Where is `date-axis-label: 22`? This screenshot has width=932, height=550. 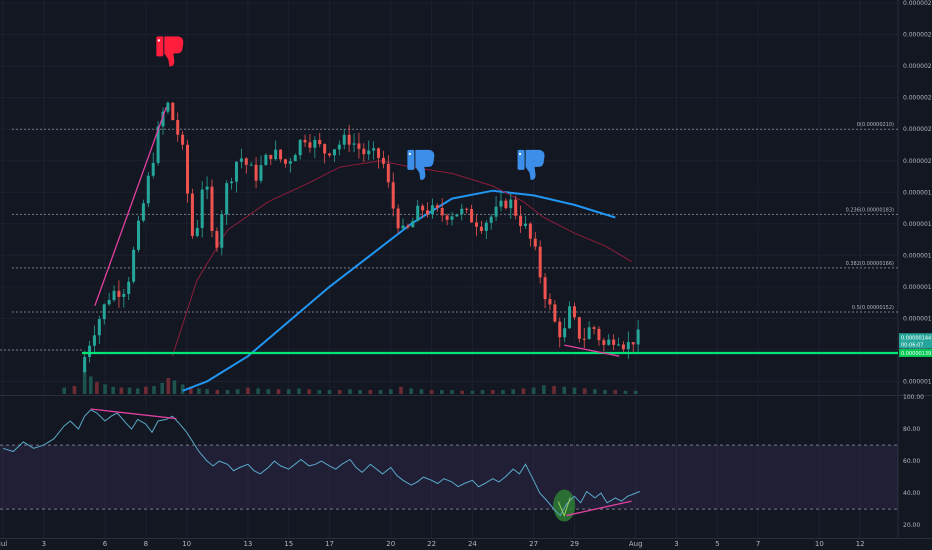 date-axis-label: 22 is located at coordinates (431, 544).